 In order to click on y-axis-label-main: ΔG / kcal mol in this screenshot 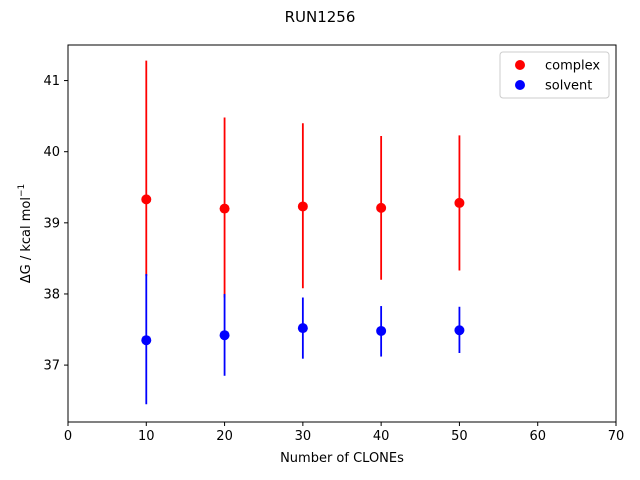, I will do `click(26, 240)`.